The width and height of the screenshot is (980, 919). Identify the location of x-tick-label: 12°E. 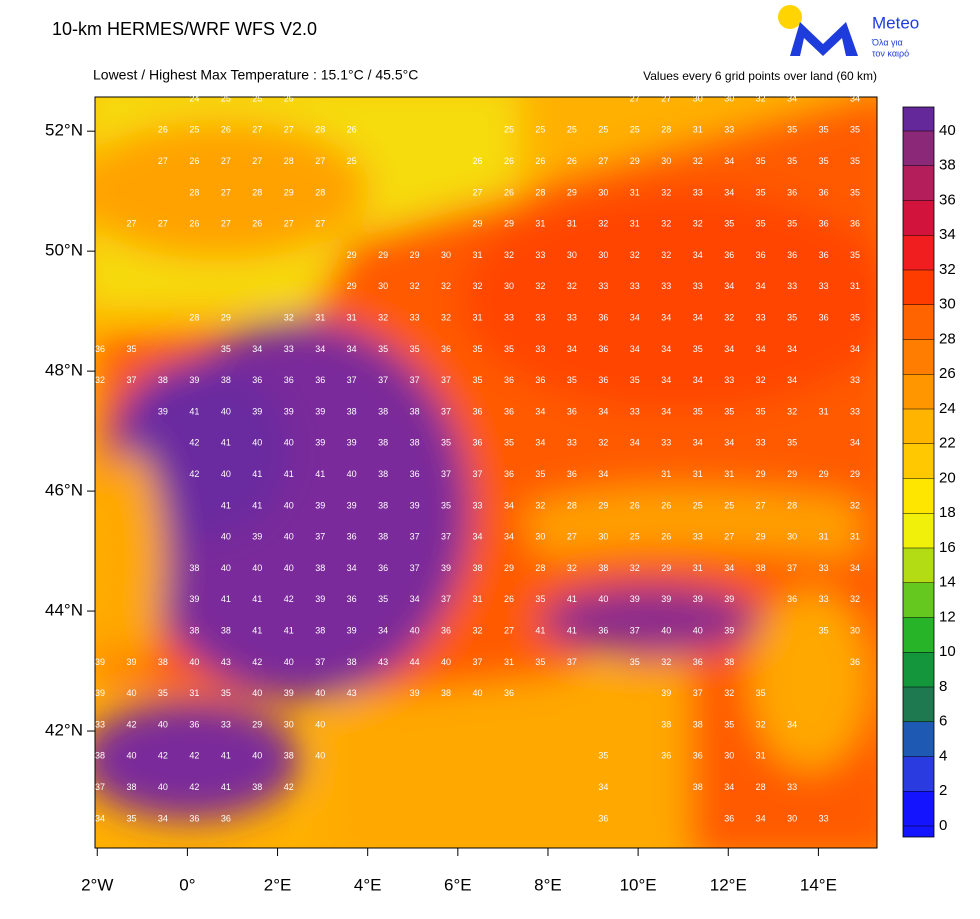
(728, 884).